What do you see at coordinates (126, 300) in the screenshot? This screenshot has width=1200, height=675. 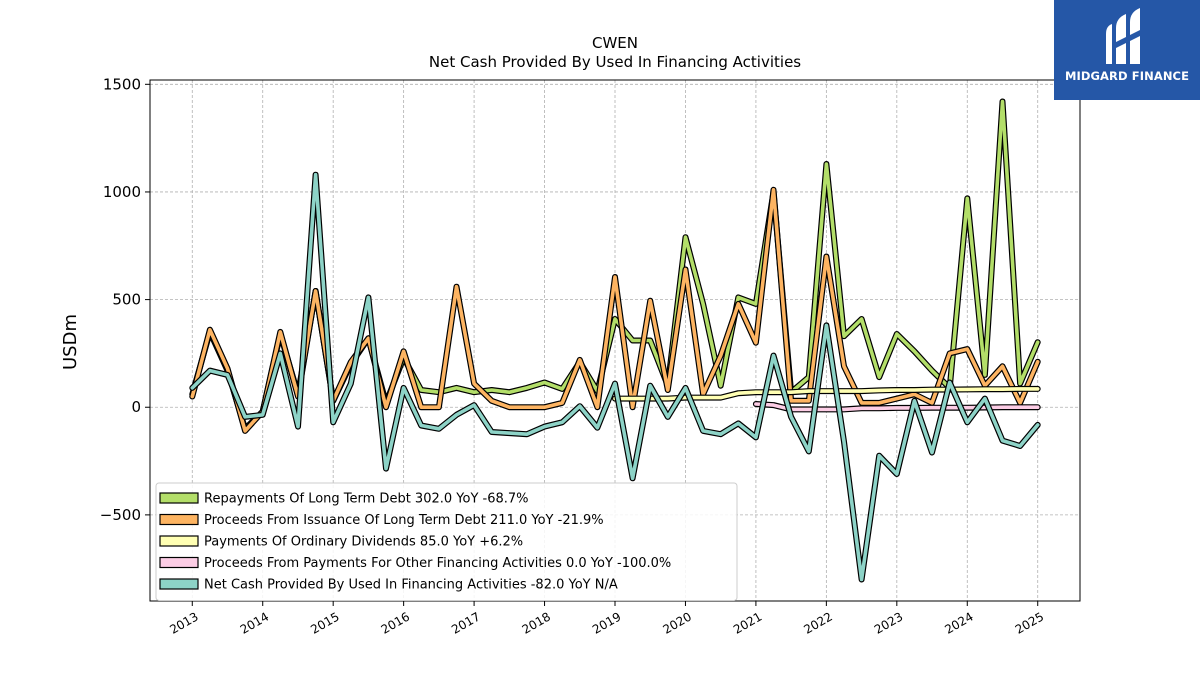 I see `y-tick-label: 500` at bounding box center [126, 300].